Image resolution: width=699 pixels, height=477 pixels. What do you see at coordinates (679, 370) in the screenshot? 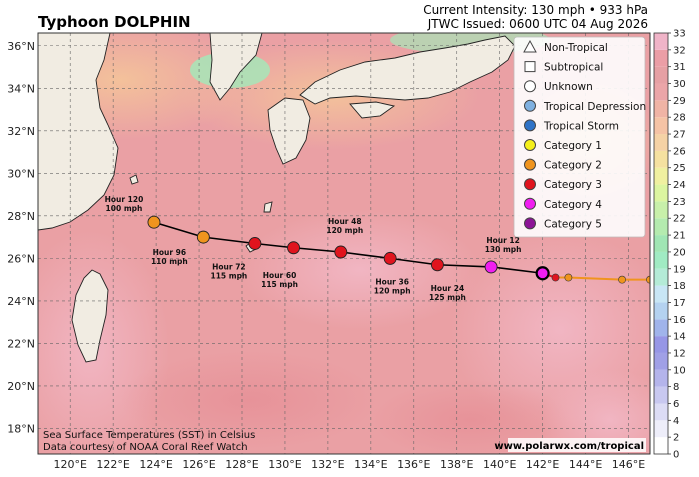
I see `colorbar-tick: 10` at bounding box center [679, 370].